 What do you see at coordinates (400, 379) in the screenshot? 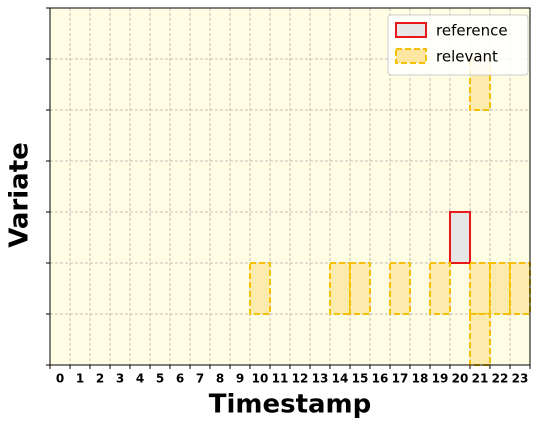
I see `x-tick-label: 17` at bounding box center [400, 379].